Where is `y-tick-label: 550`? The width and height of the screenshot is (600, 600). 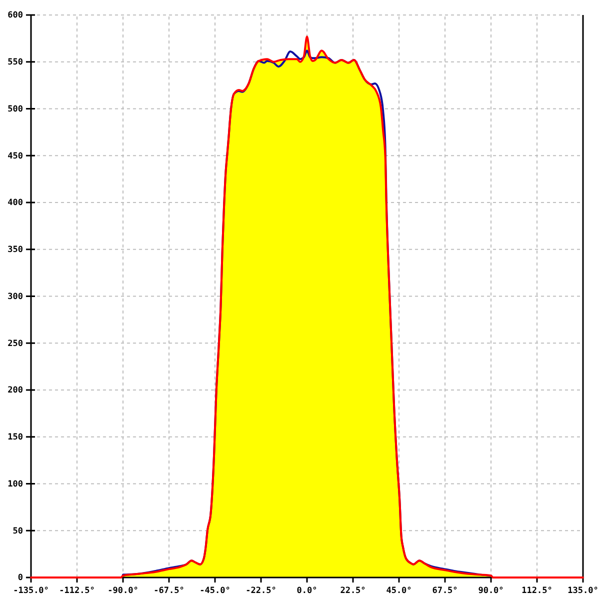
y-tick-label: 550 is located at coordinates (15, 63).